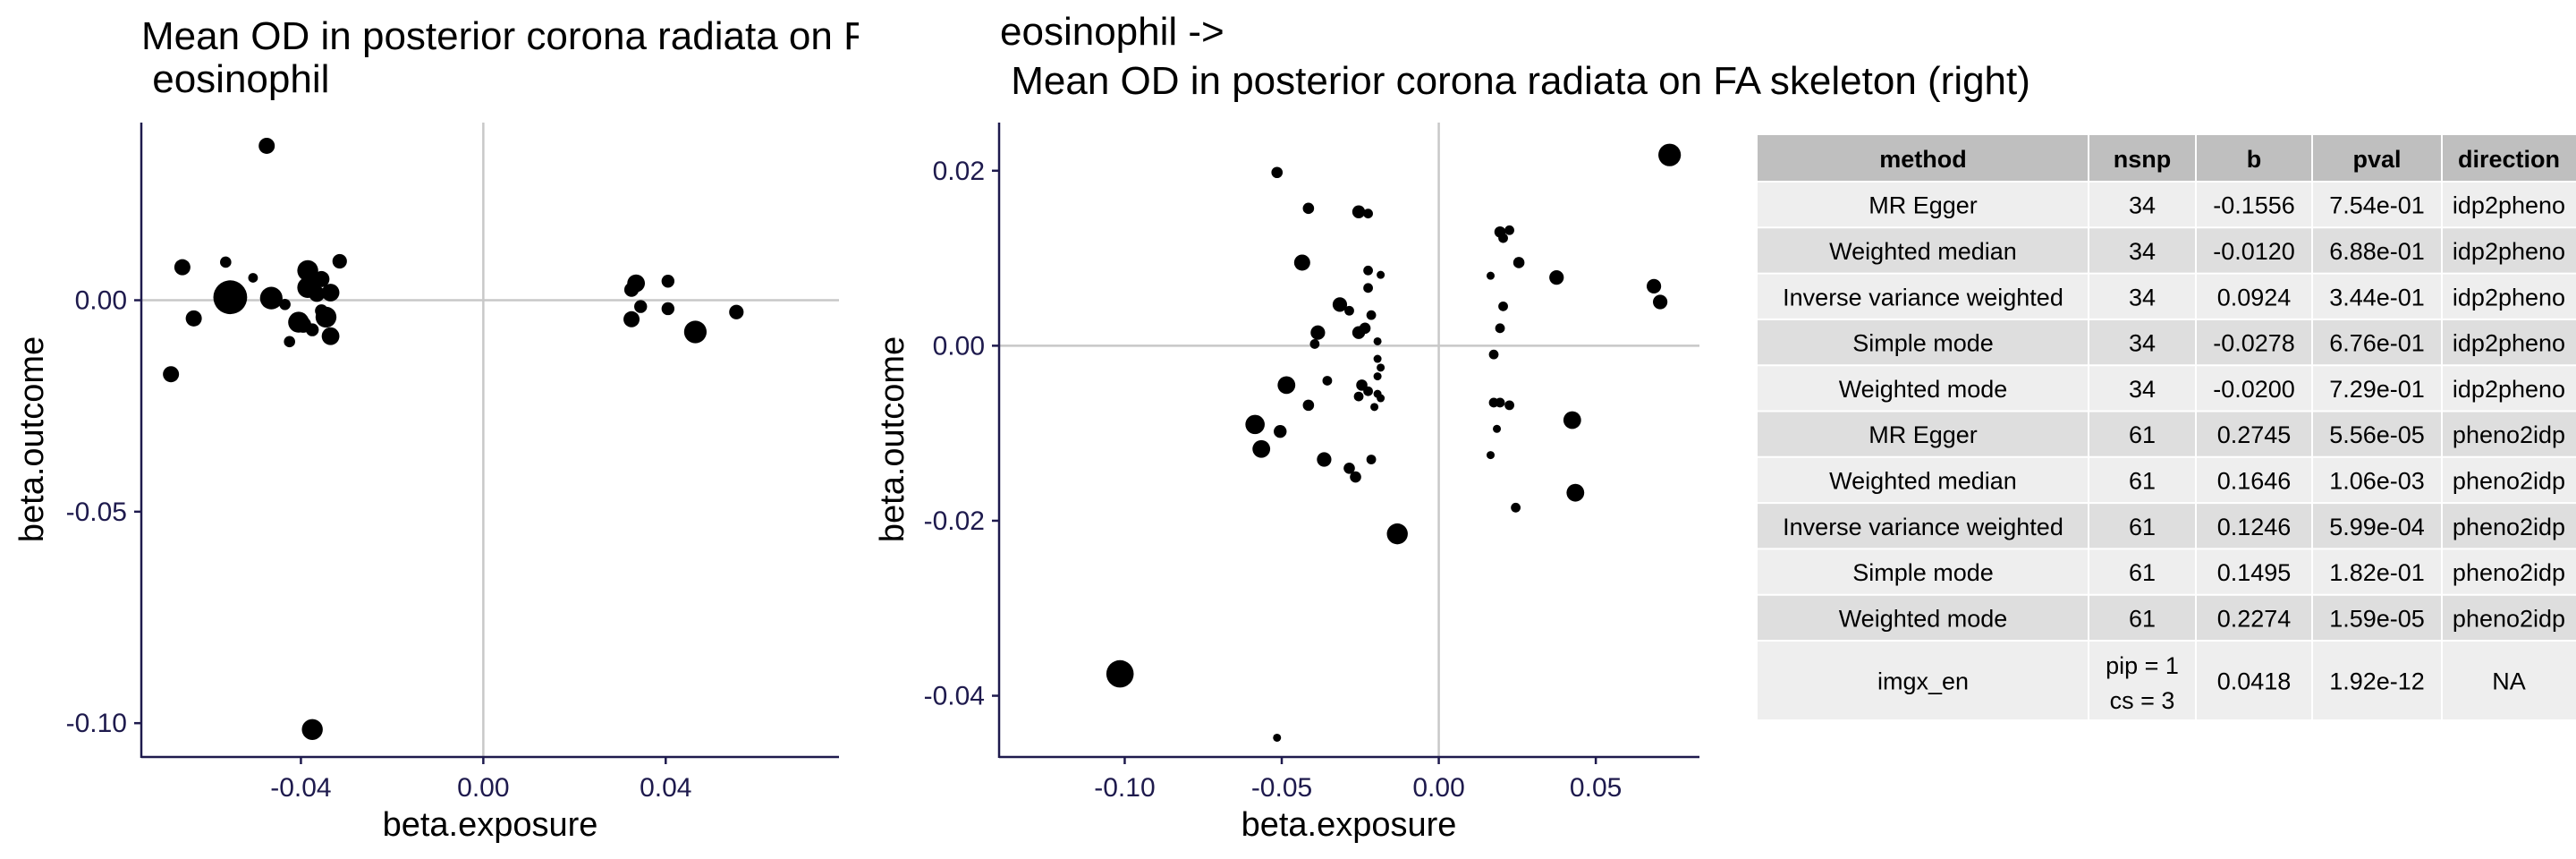 This screenshot has height=859, width=2576. What do you see at coordinates (2254, 527) in the screenshot?
I see `table-cell: 0.1246` at bounding box center [2254, 527].